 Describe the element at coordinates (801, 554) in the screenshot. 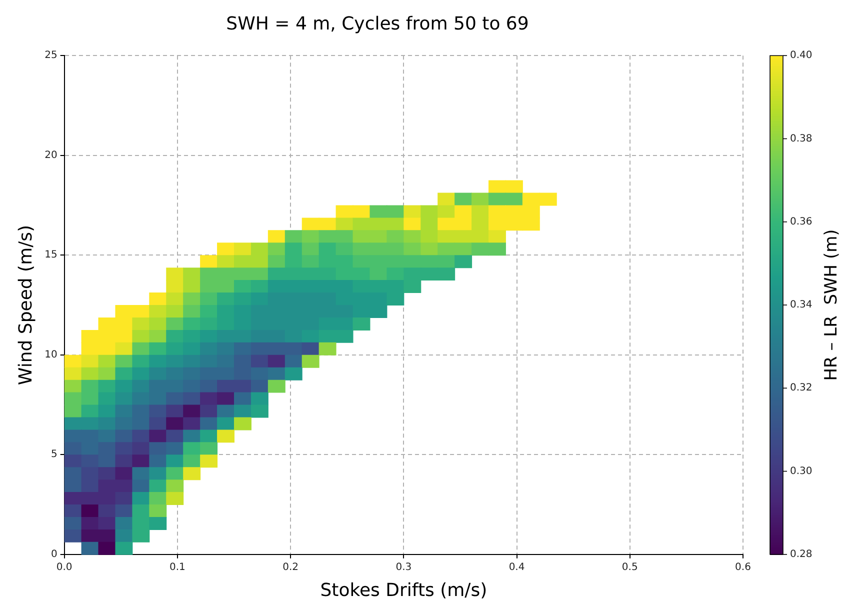

I see `color-bar-label: 0.28` at that location.